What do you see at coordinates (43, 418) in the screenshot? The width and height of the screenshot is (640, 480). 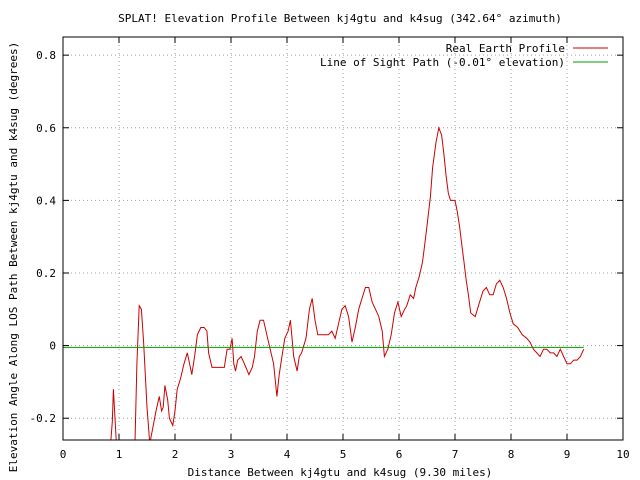 I see `y-tick-label: -0.2` at bounding box center [43, 418].